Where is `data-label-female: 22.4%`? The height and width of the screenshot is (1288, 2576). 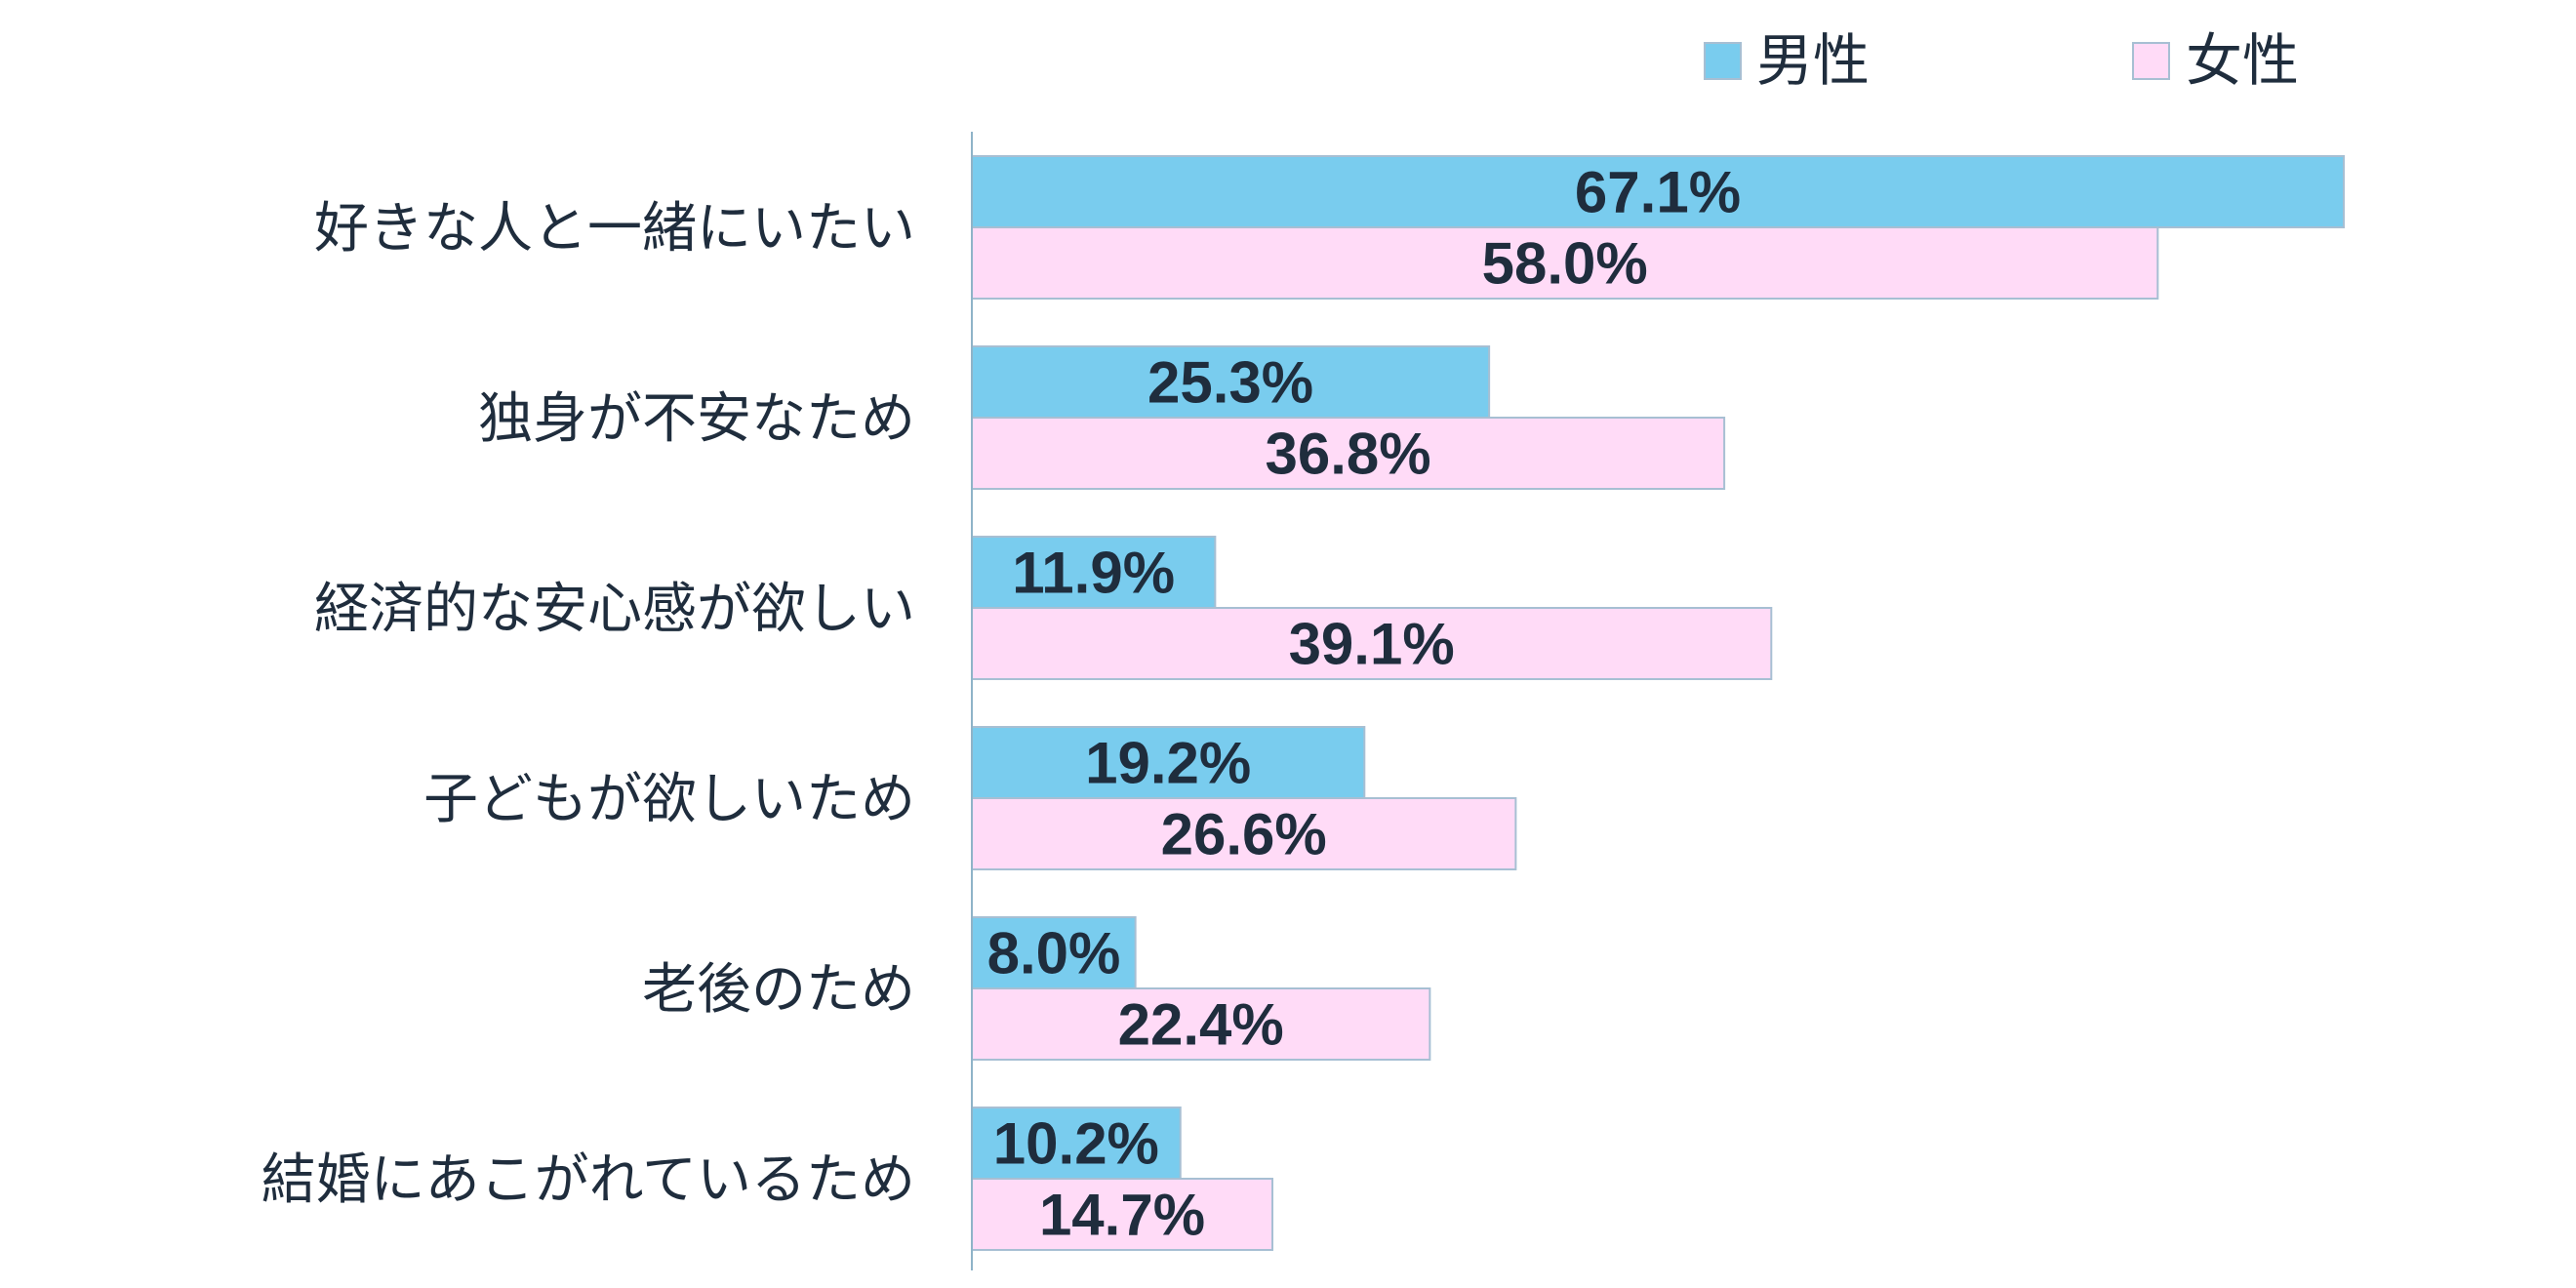 data-label-female: 22.4% is located at coordinates (1201, 1025).